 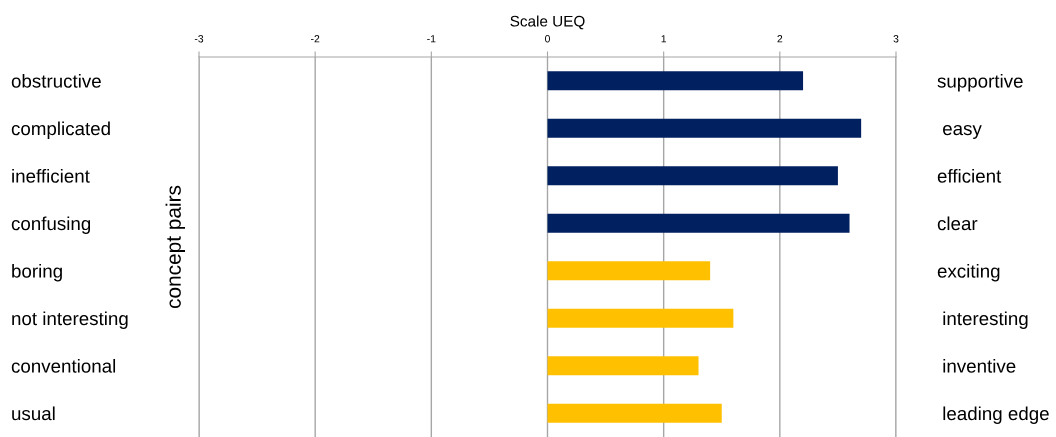 What do you see at coordinates (980, 82) in the screenshot?
I see `y2-tick-label: supportive` at bounding box center [980, 82].